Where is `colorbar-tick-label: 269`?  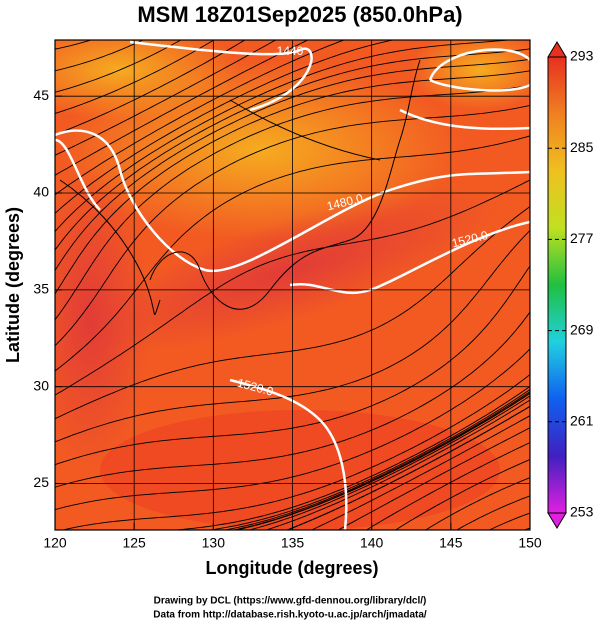
colorbar-tick-label: 269 is located at coordinates (582, 329).